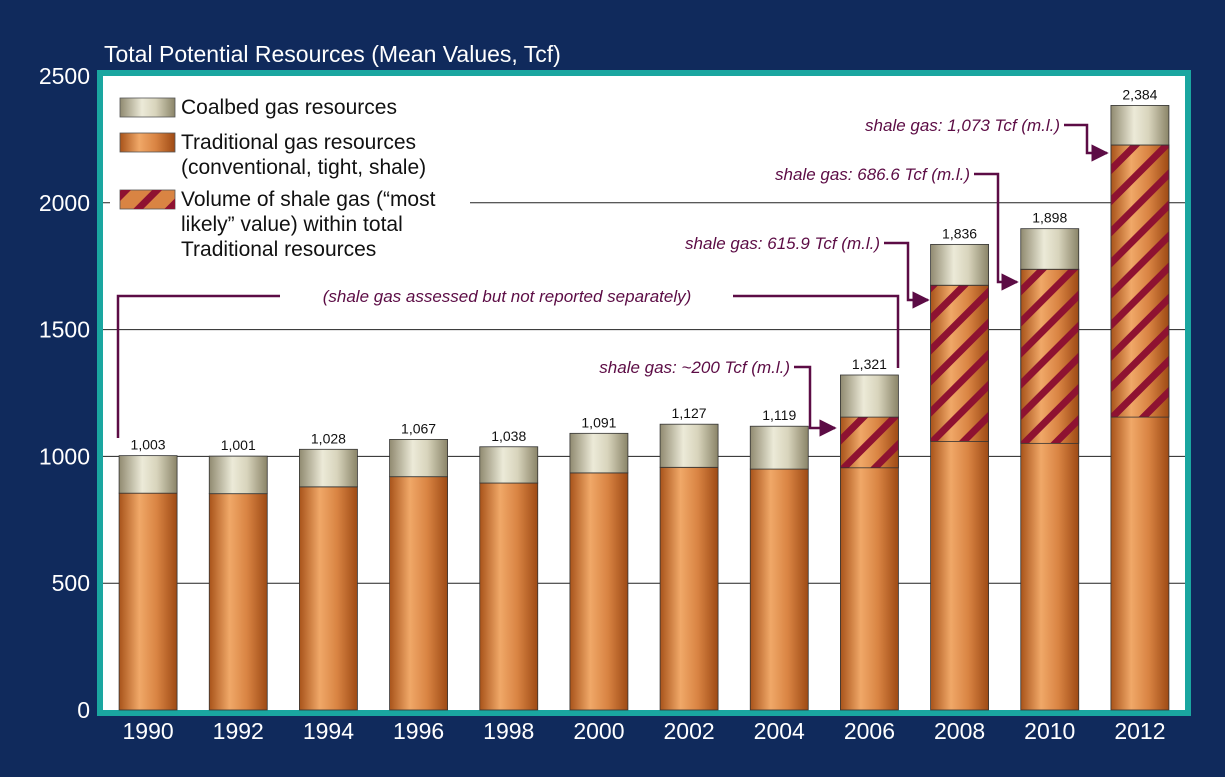 This screenshot has height=777, width=1225. I want to click on legend-label-shale-line-1: Volume of shale gas (“most, so click(308, 199).